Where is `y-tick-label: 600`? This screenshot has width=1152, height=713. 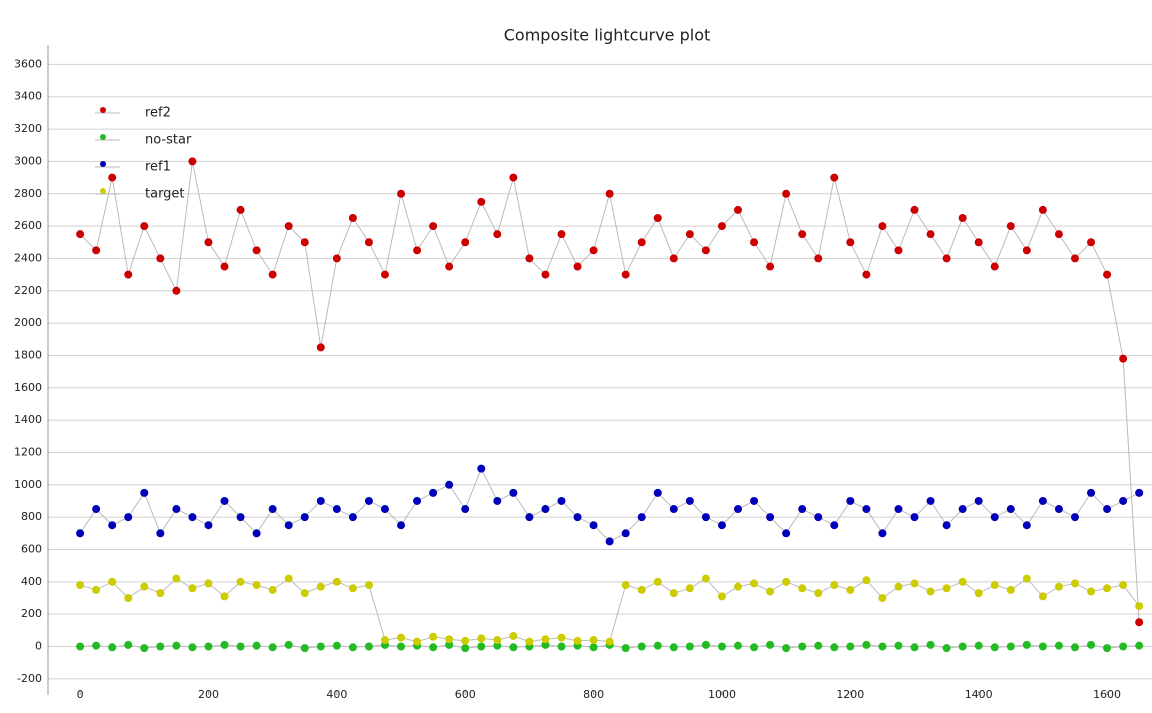 y-tick-label: 600 is located at coordinates (31, 548).